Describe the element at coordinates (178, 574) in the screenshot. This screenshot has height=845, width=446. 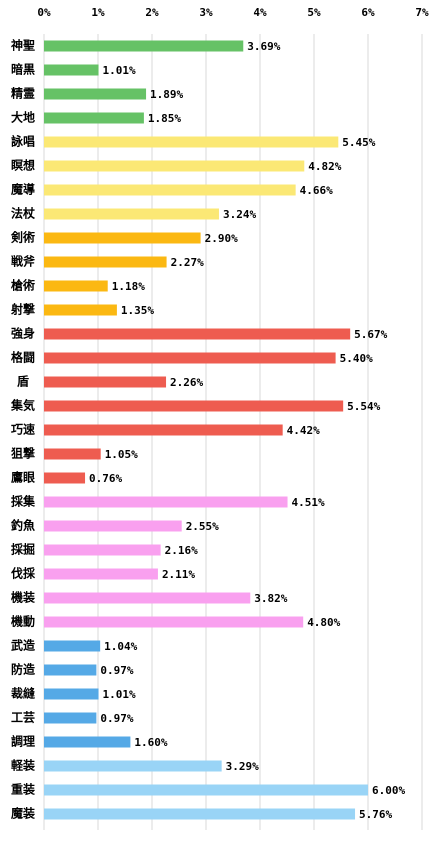
I see `value-label: 2.11%` at that location.